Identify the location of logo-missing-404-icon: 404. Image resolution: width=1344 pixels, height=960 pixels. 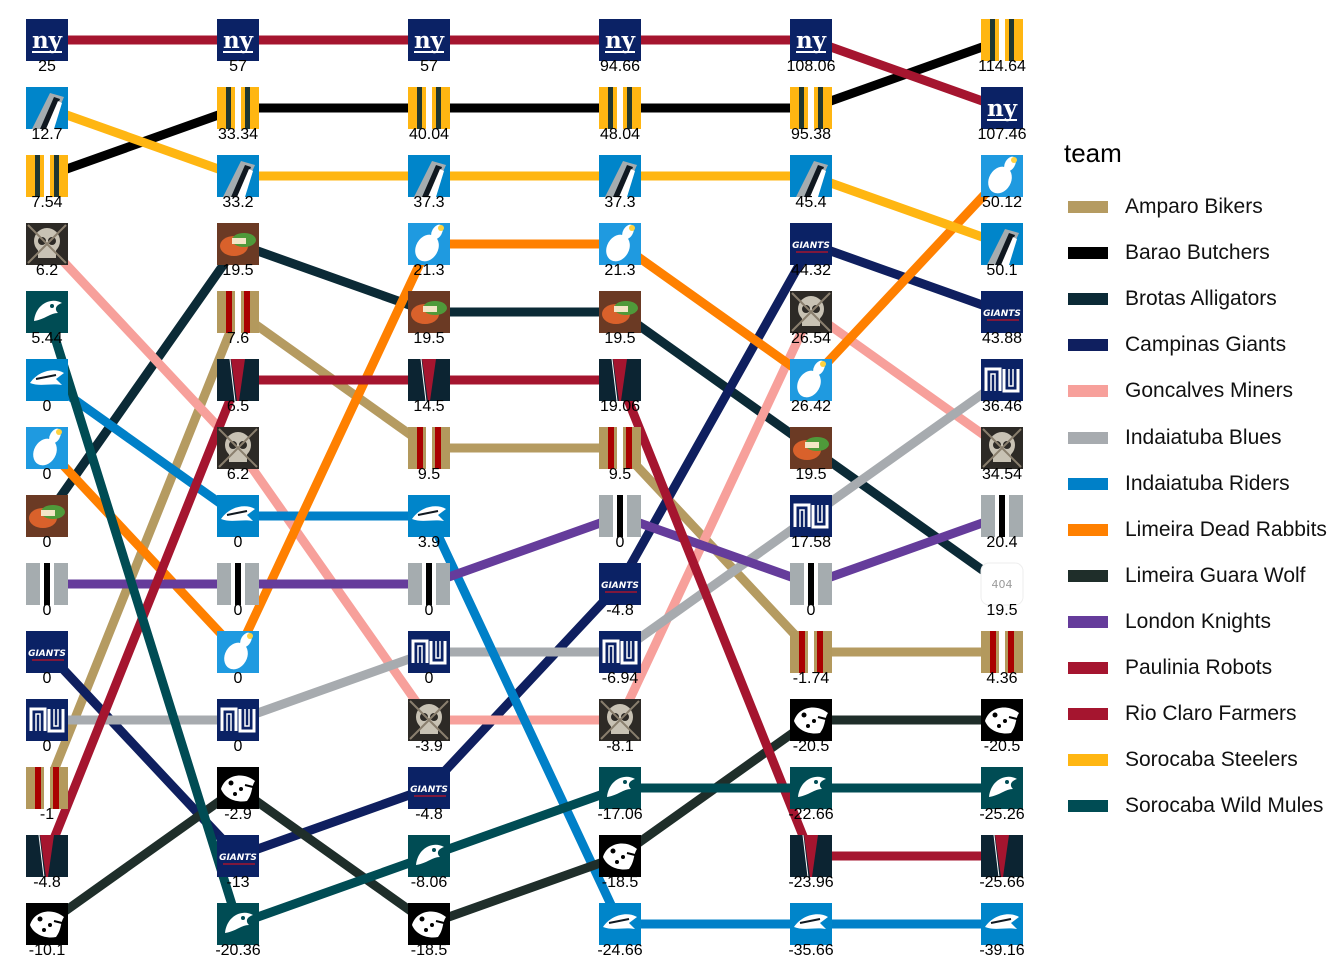
(1002, 584).